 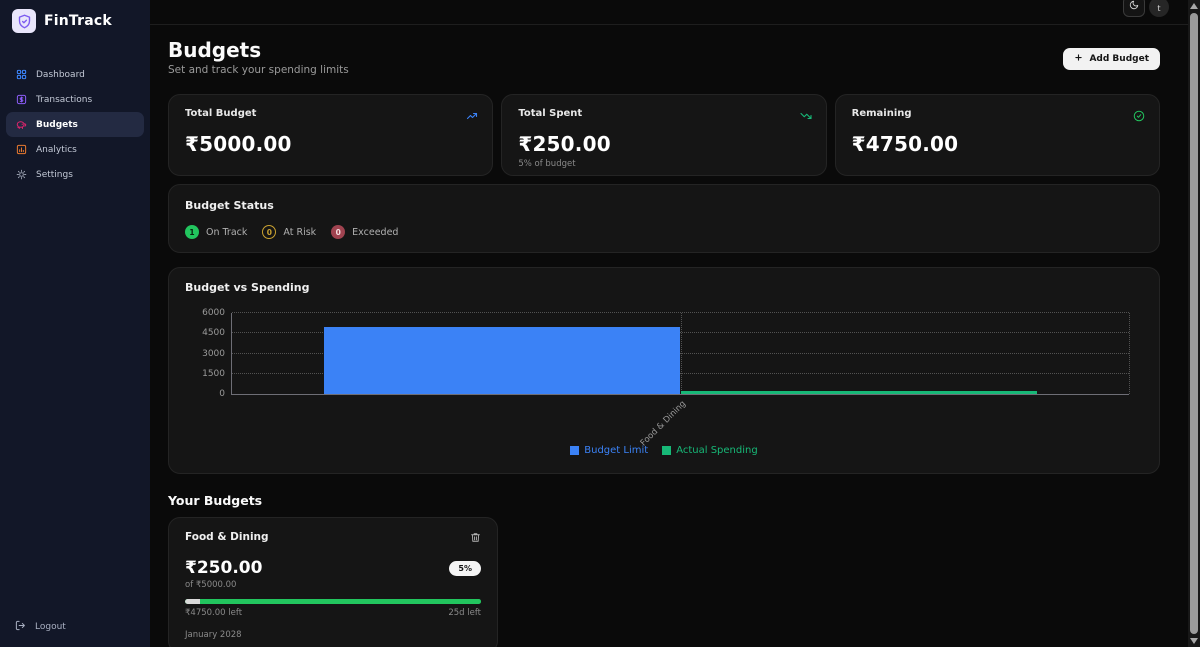 What do you see at coordinates (21, 150) in the screenshot?
I see `bar-chart-icon` at bounding box center [21, 150].